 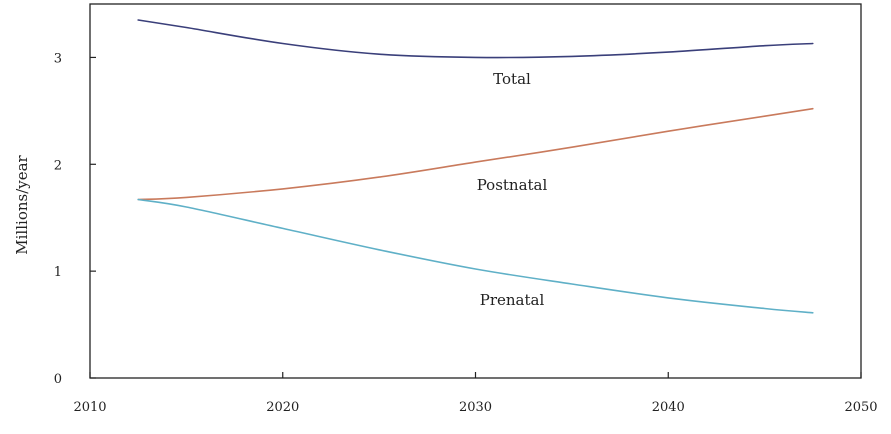 What do you see at coordinates (58, 165) in the screenshot?
I see `y-tick-label: 2` at bounding box center [58, 165].